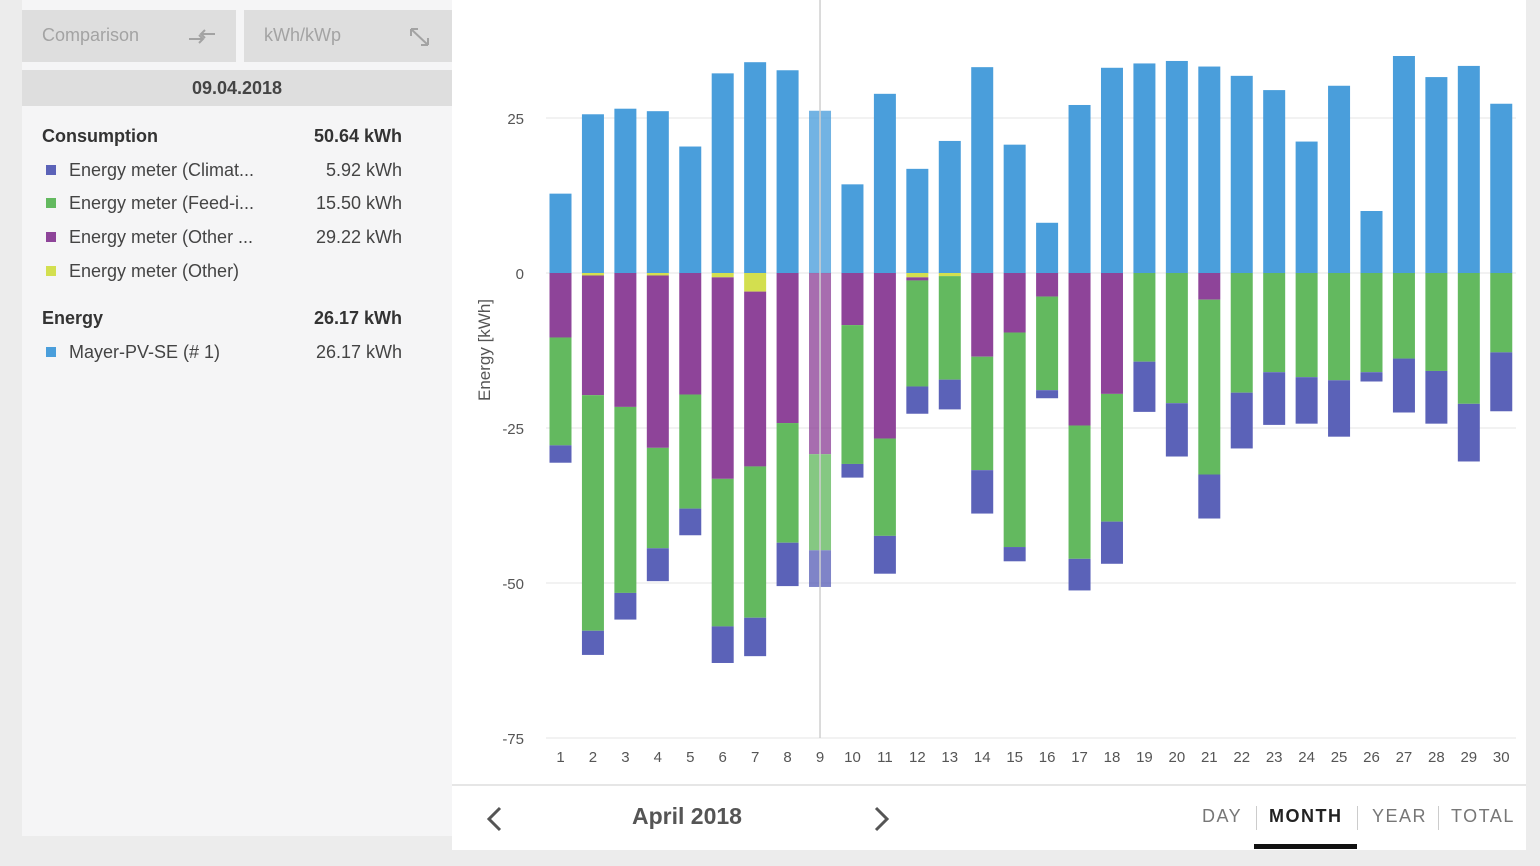 The image size is (1540, 866). Describe the element at coordinates (1436, 757) in the screenshot. I see `x-tick-label: 28` at that location.